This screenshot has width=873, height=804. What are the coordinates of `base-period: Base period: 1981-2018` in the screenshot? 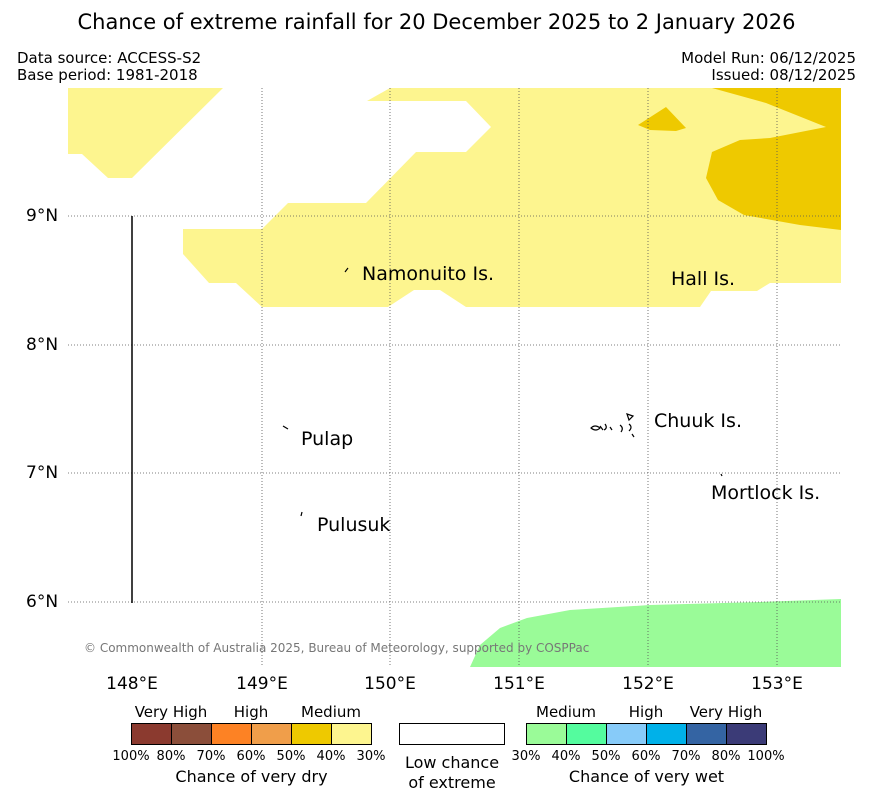 It's located at (107, 75).